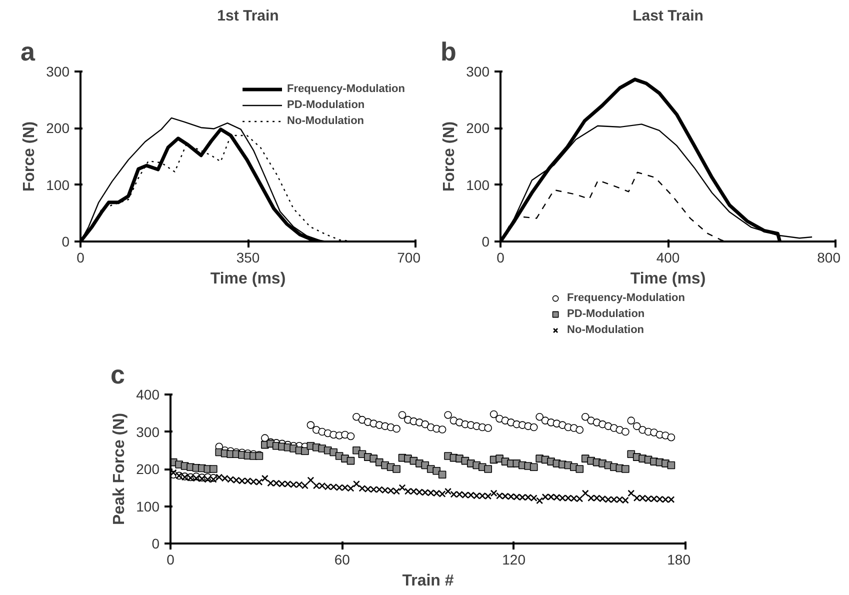 The width and height of the screenshot is (849, 595). What do you see at coordinates (248, 16) in the screenshot?
I see `chart-title: 1st Train` at bounding box center [248, 16].